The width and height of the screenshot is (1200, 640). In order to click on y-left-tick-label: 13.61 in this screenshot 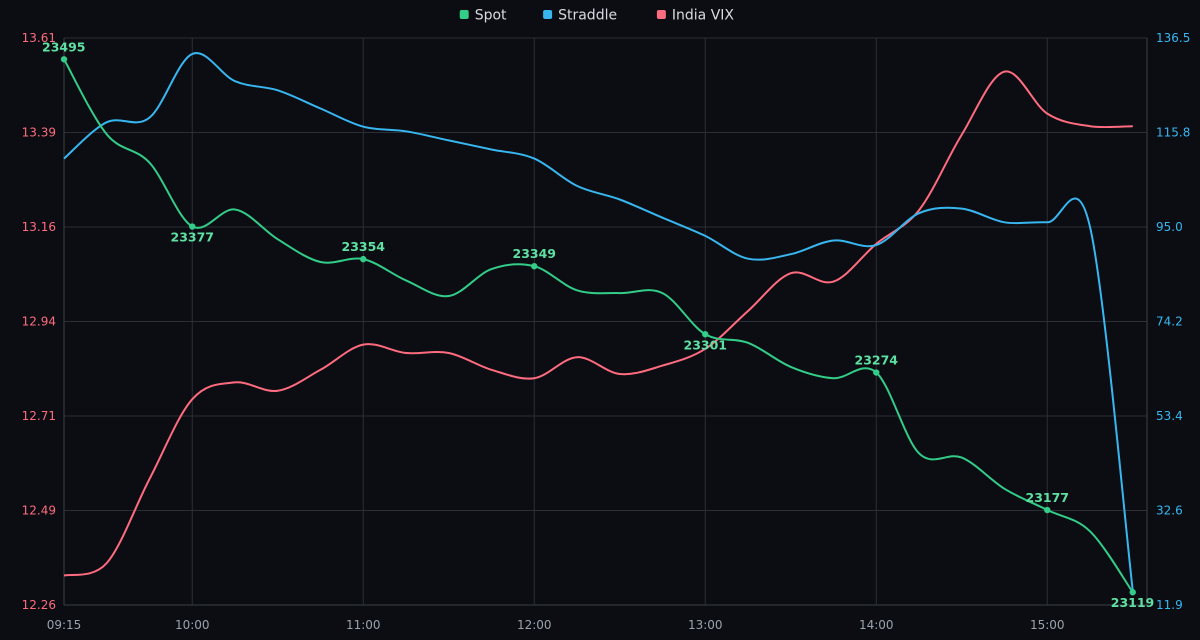, I will do `click(39, 38)`.